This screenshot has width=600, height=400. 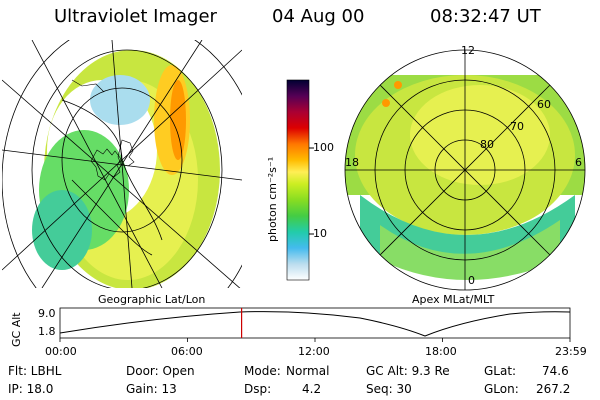 I want to click on colorbar-tick-10: 10, so click(x=320, y=233).